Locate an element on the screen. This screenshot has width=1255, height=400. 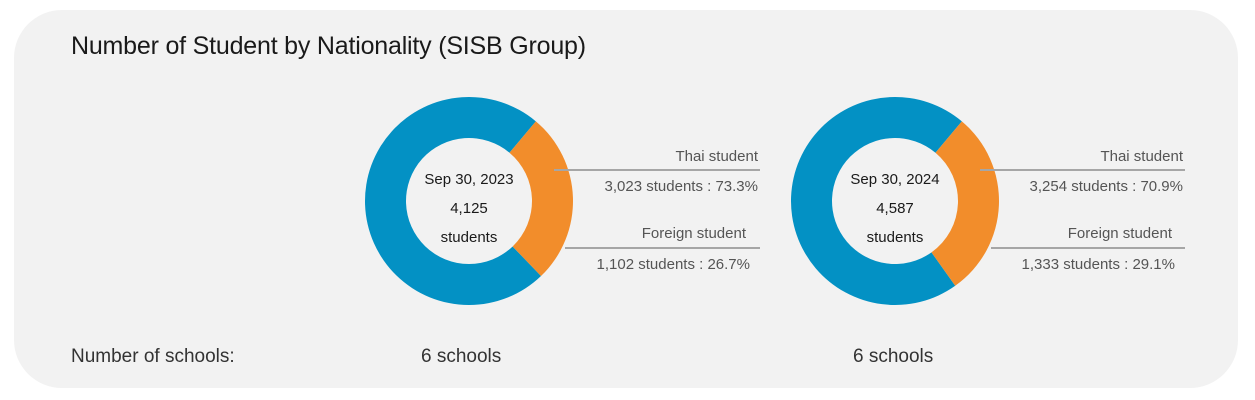
foreign-value-label: 1,102 students : 26.7% is located at coordinates (673, 264).